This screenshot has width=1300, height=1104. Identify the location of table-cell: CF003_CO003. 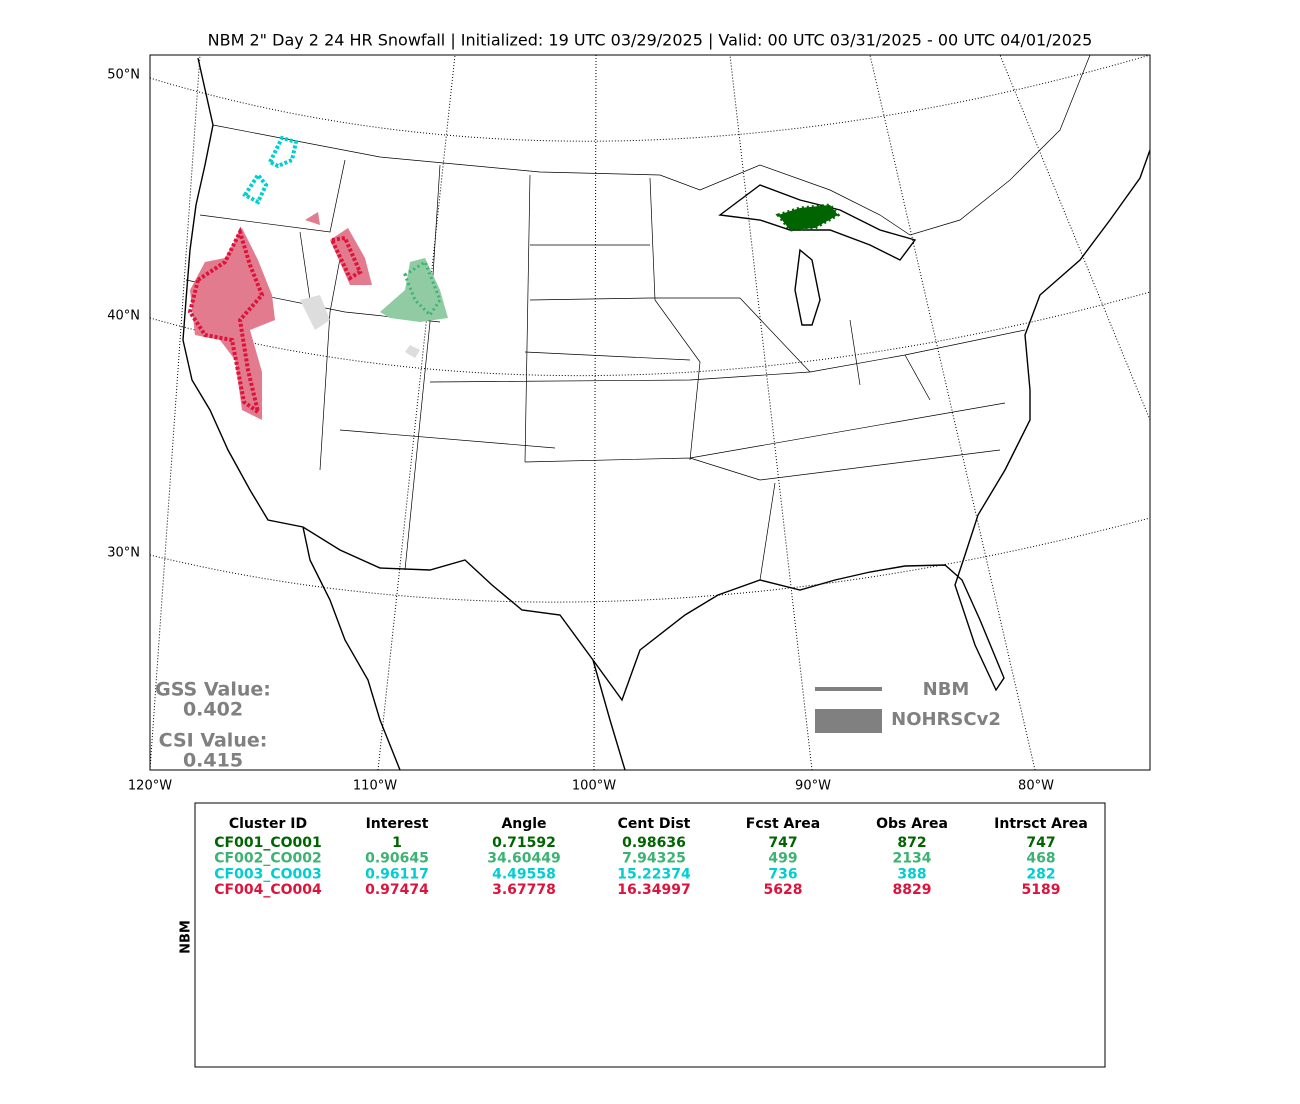
(267, 874).